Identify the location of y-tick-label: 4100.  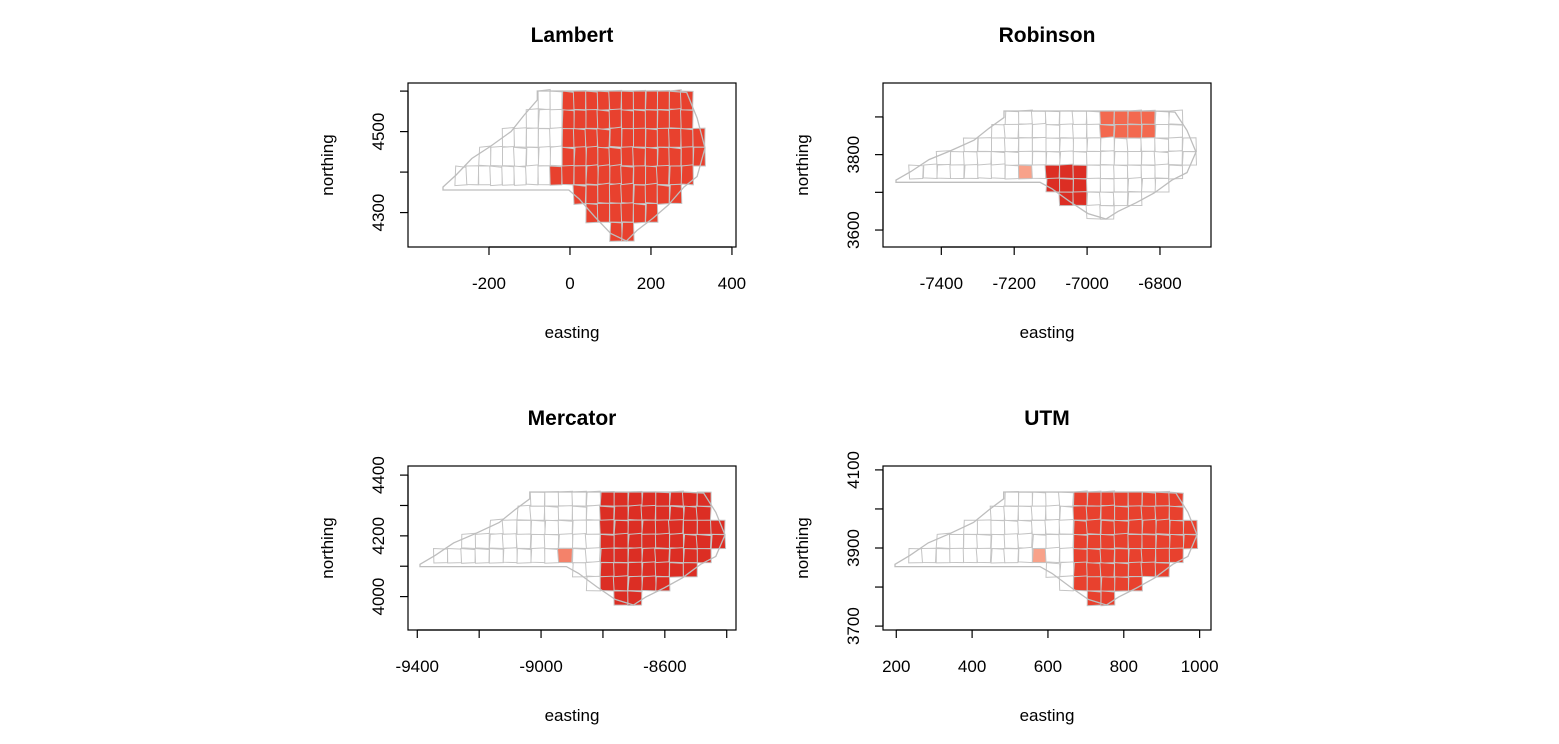
(853, 470).